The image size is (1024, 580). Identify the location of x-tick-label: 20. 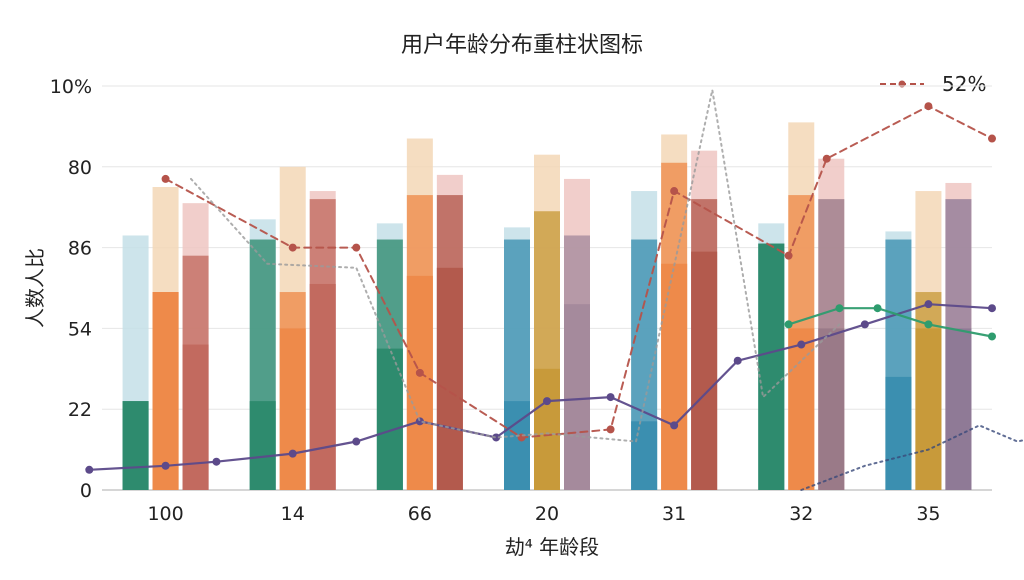
(547, 514).